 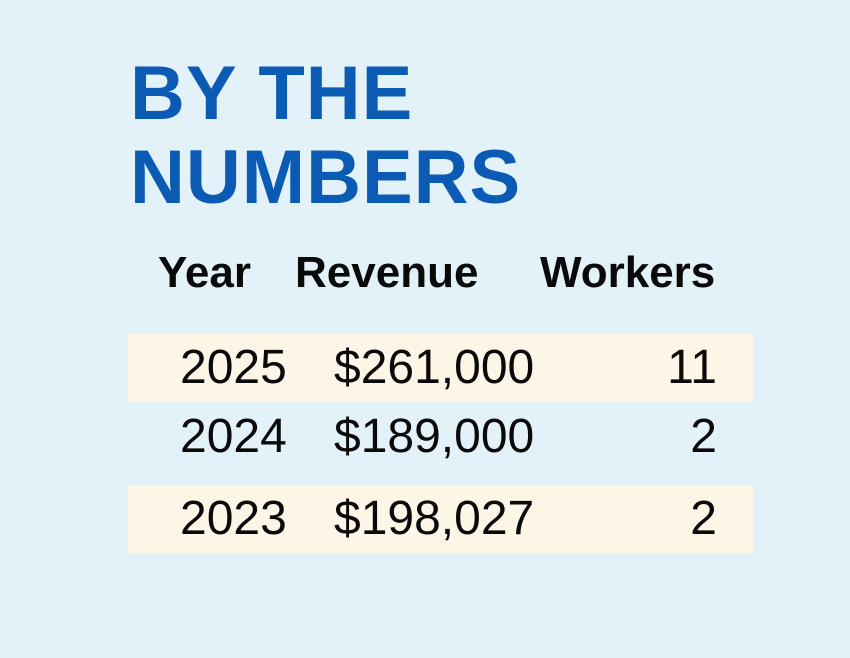 I want to click on column-header-revenue: Revenue, so click(x=387, y=272).